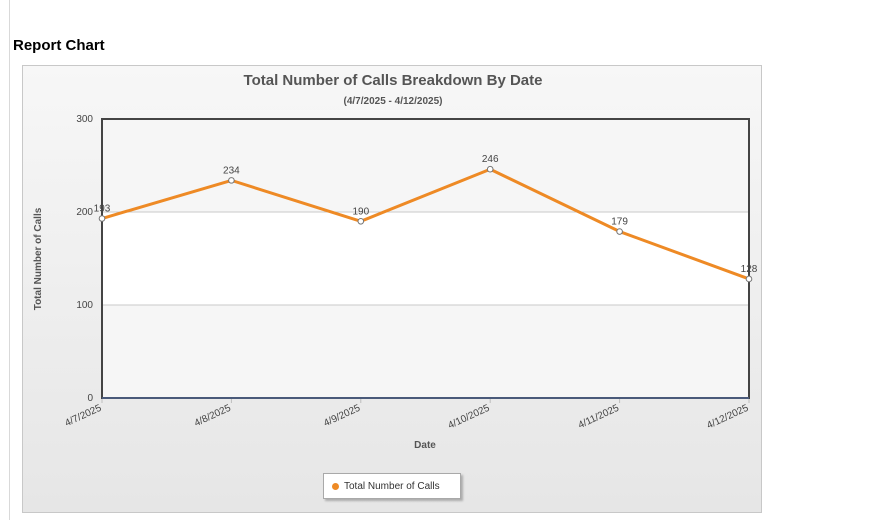 The height and width of the screenshot is (520, 886). I want to click on data-label: 179, so click(619, 222).